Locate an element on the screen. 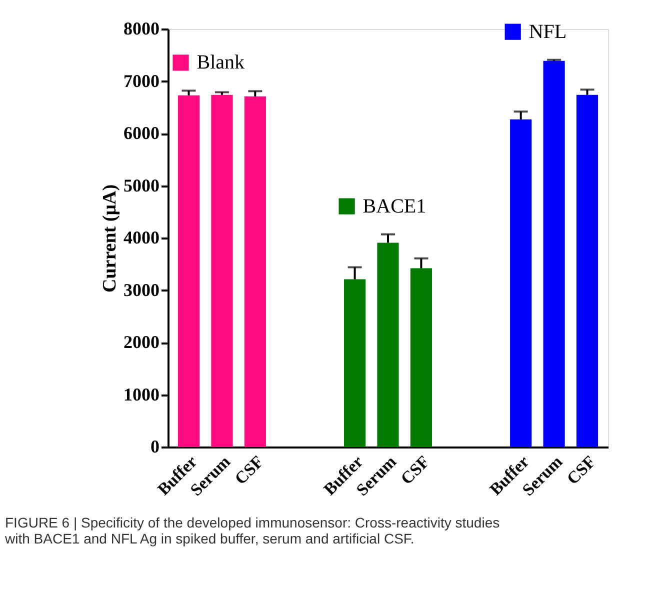  y-tick-label: 7000 is located at coordinates (142, 80).